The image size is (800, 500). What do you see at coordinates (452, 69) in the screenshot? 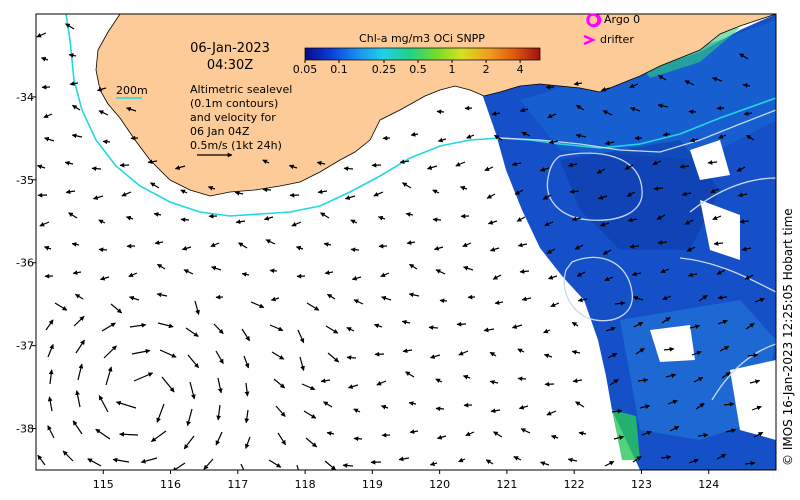
I see `colorbar-tick-label: 1` at bounding box center [452, 69].